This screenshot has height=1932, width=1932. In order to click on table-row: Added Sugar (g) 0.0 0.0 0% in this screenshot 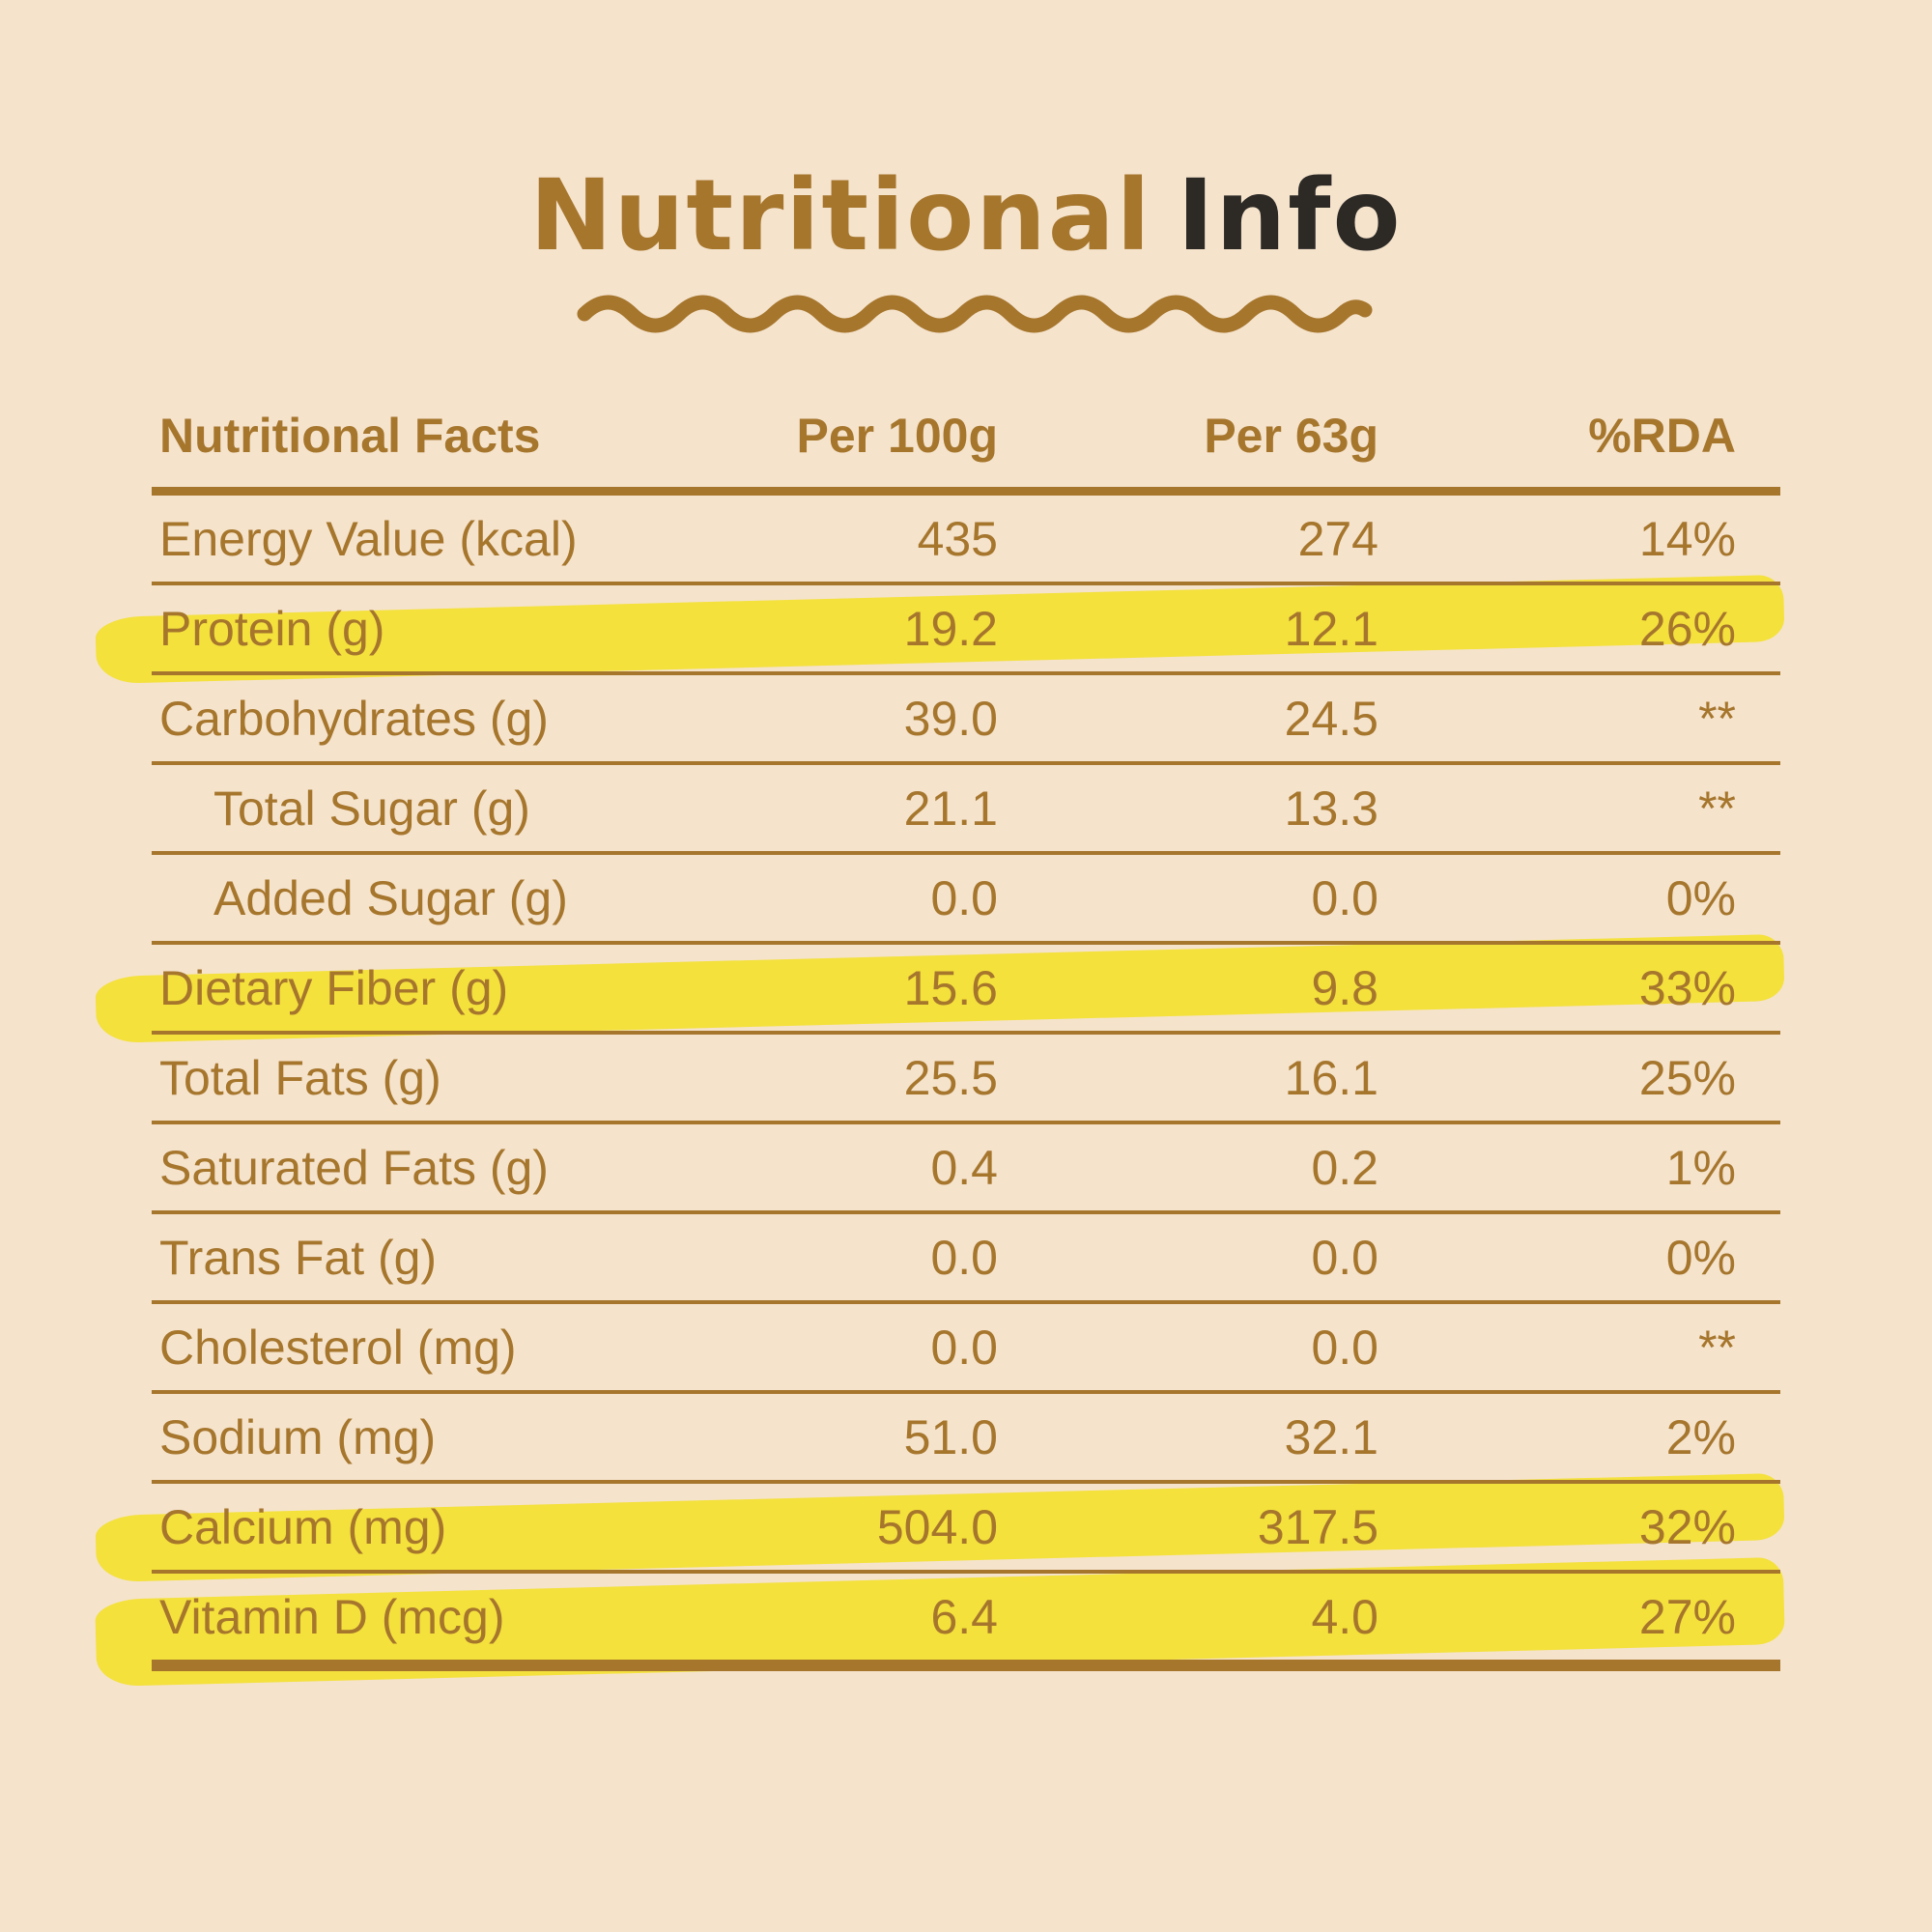, I will do `click(966, 898)`.